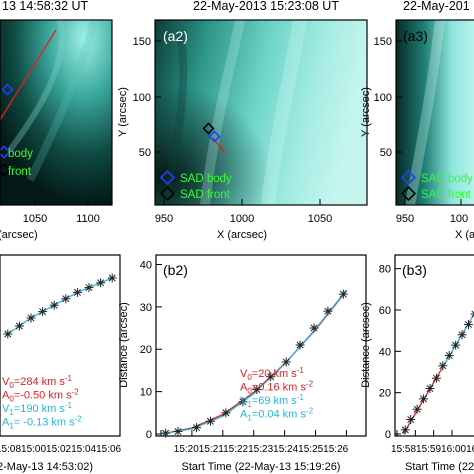 The image size is (474, 474). I want to click on a2-ytick-150: 150, so click(142, 42).